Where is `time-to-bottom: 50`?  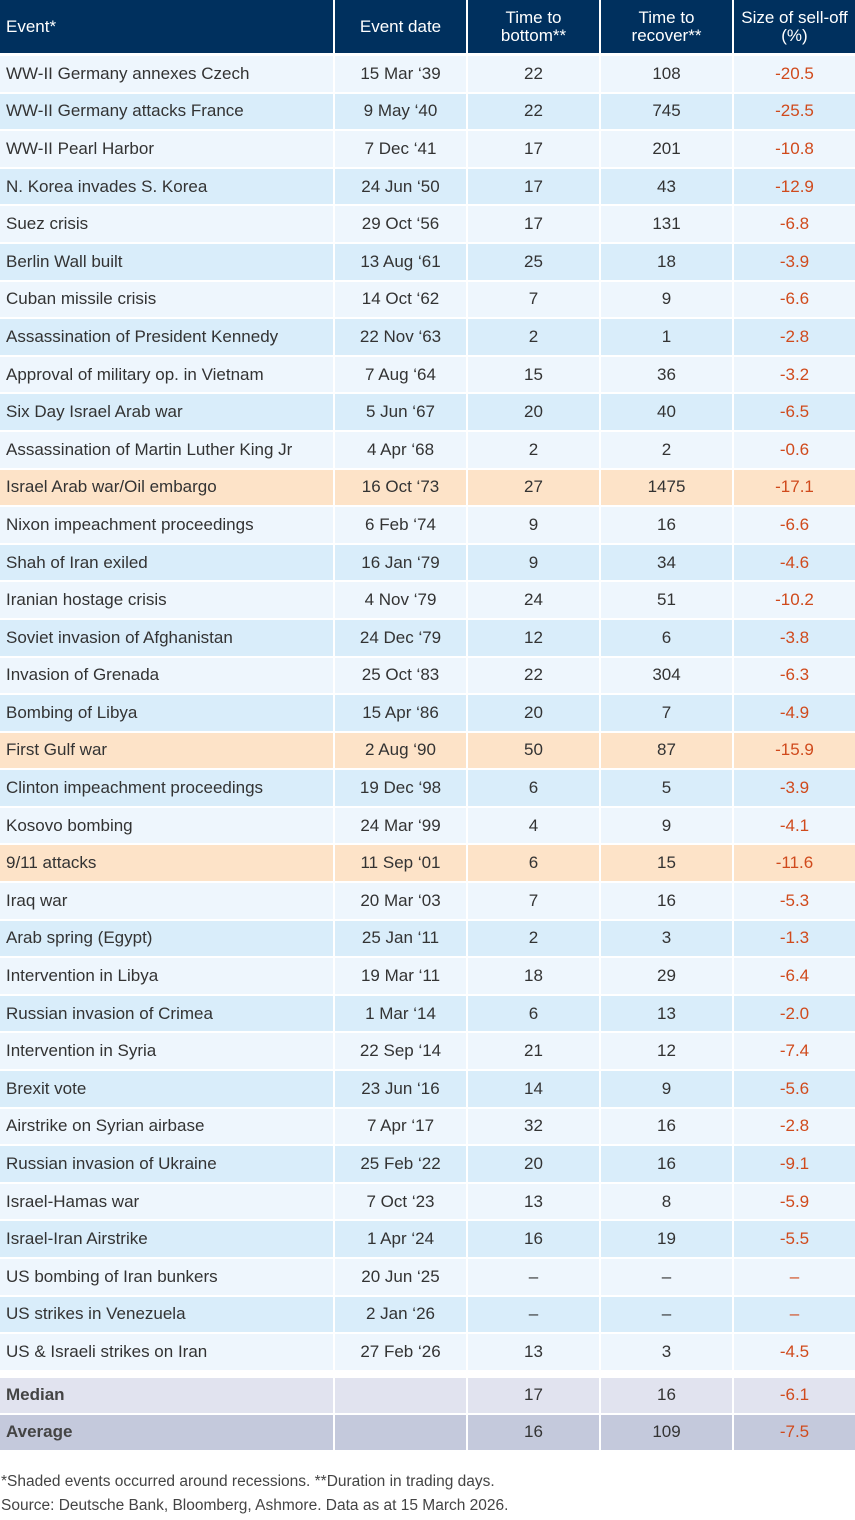
time-to-bottom: 50 is located at coordinates (533, 751).